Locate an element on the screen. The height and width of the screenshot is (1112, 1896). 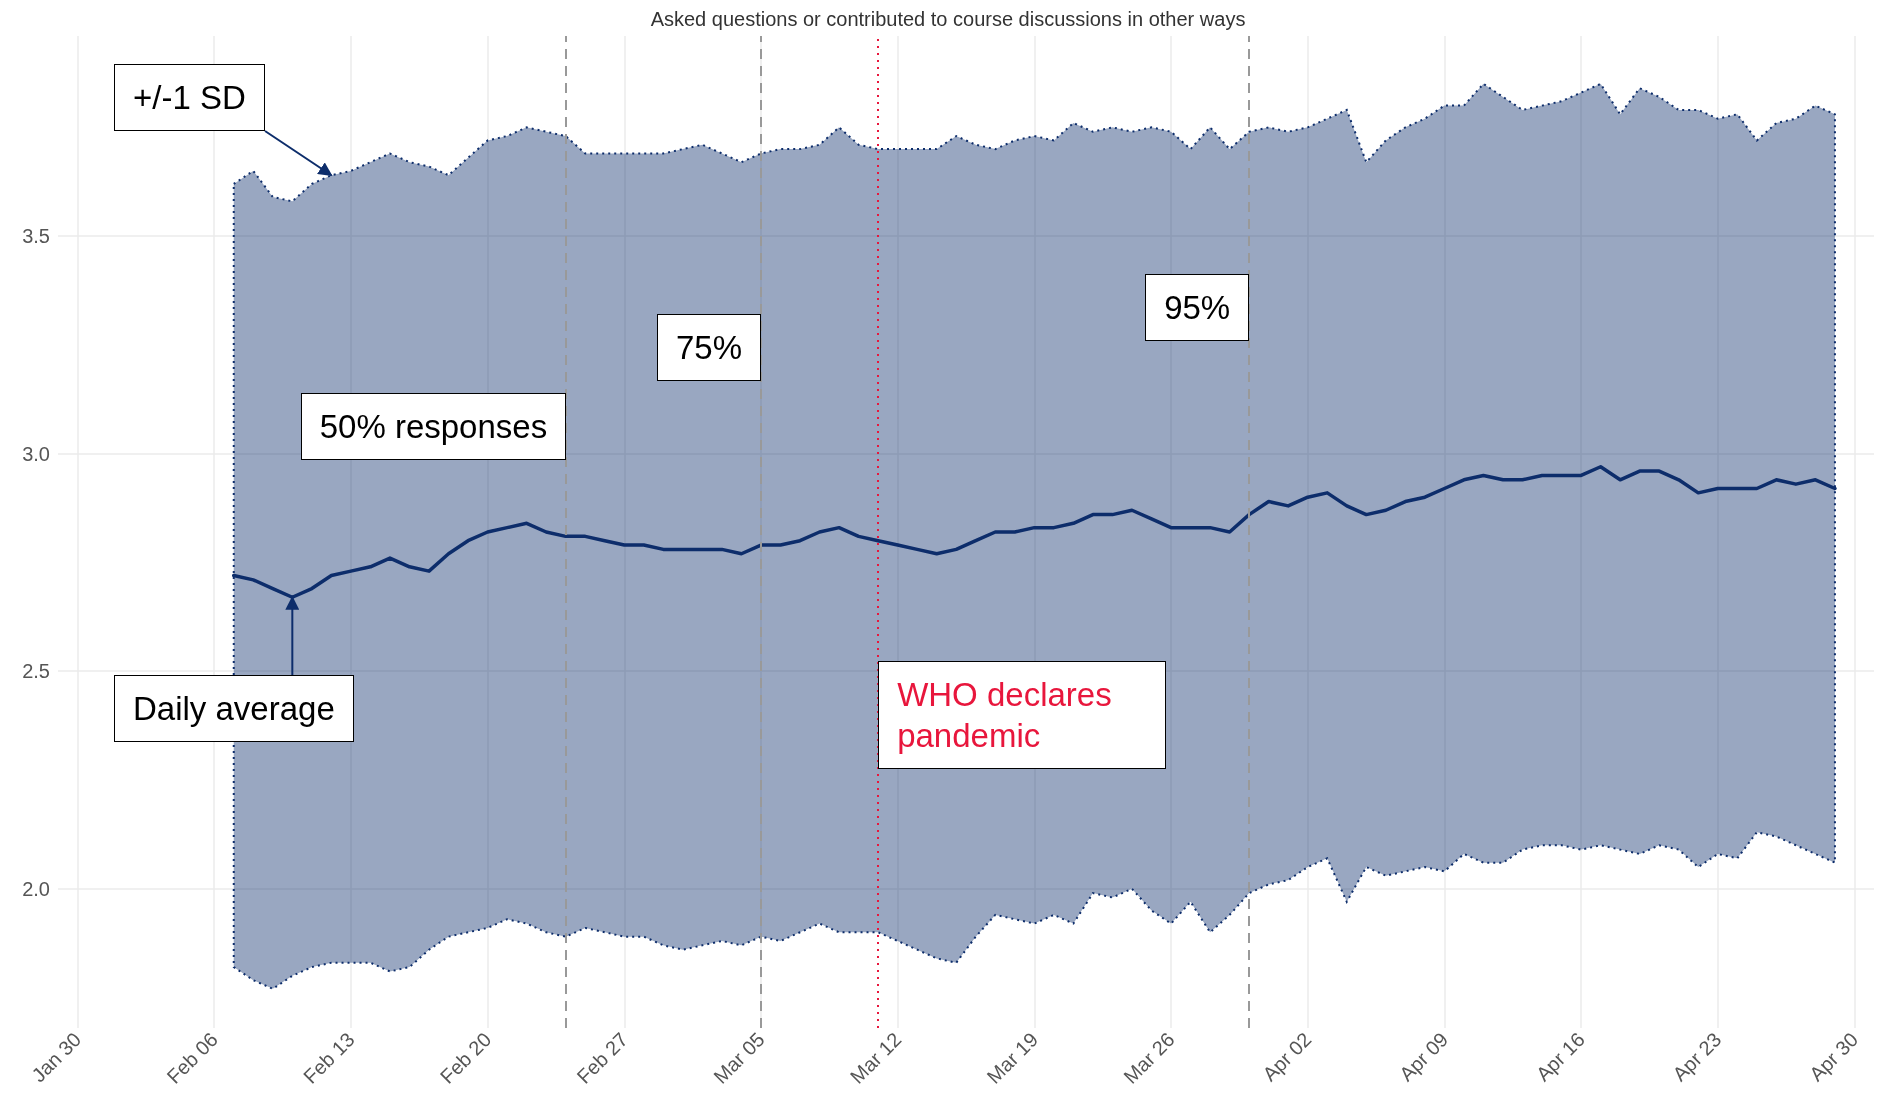
ref-line-label: 95% is located at coordinates (1197, 308).